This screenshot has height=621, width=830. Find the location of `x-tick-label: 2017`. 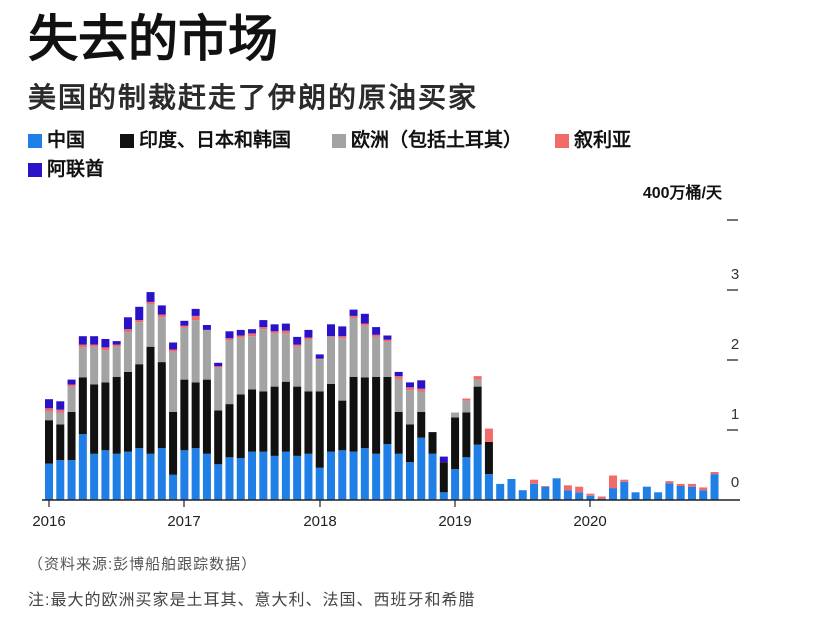

x-tick-label: 2017 is located at coordinates (183, 521).